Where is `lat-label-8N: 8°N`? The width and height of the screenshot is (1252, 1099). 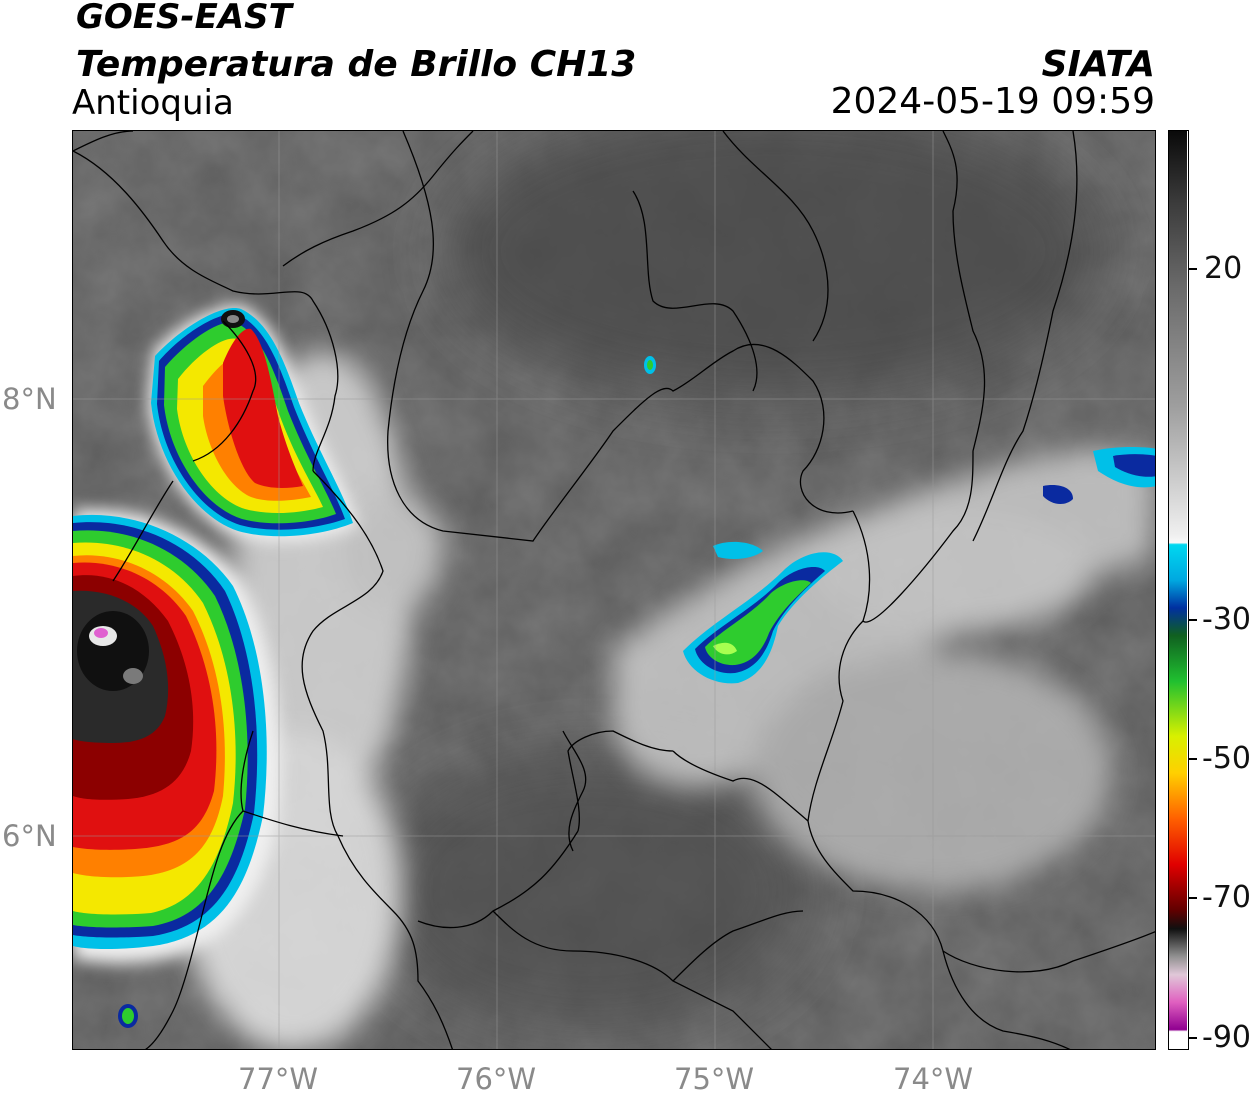
lat-label-8N: 8°N is located at coordinates (29, 399).